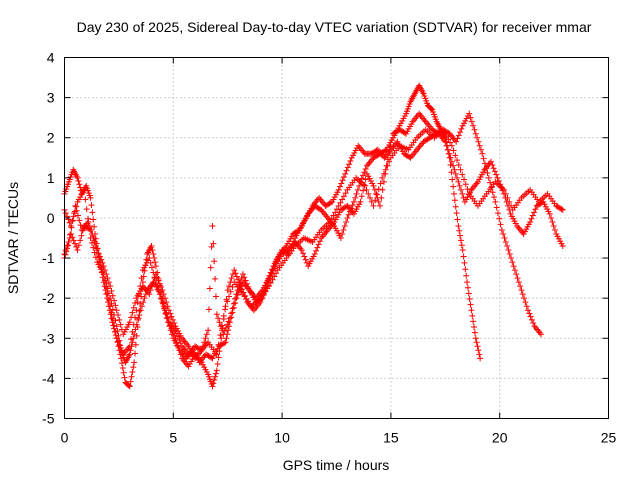  What do you see at coordinates (48, 258) in the screenshot?
I see `y-tick-label: -1` at bounding box center [48, 258].